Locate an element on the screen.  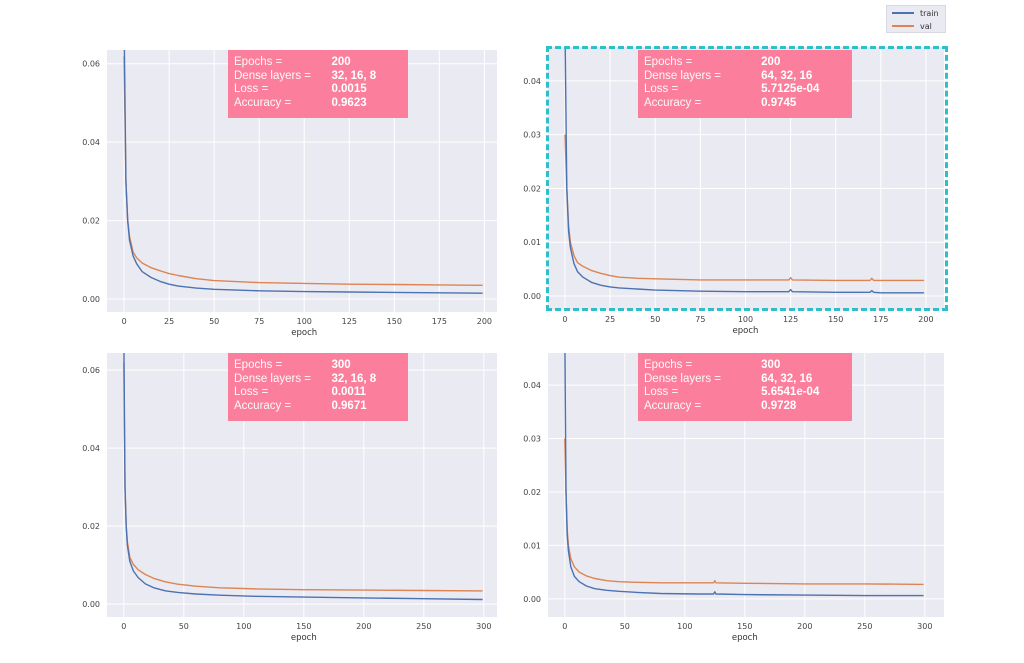
legend-item-train: train is located at coordinates (916, 13).